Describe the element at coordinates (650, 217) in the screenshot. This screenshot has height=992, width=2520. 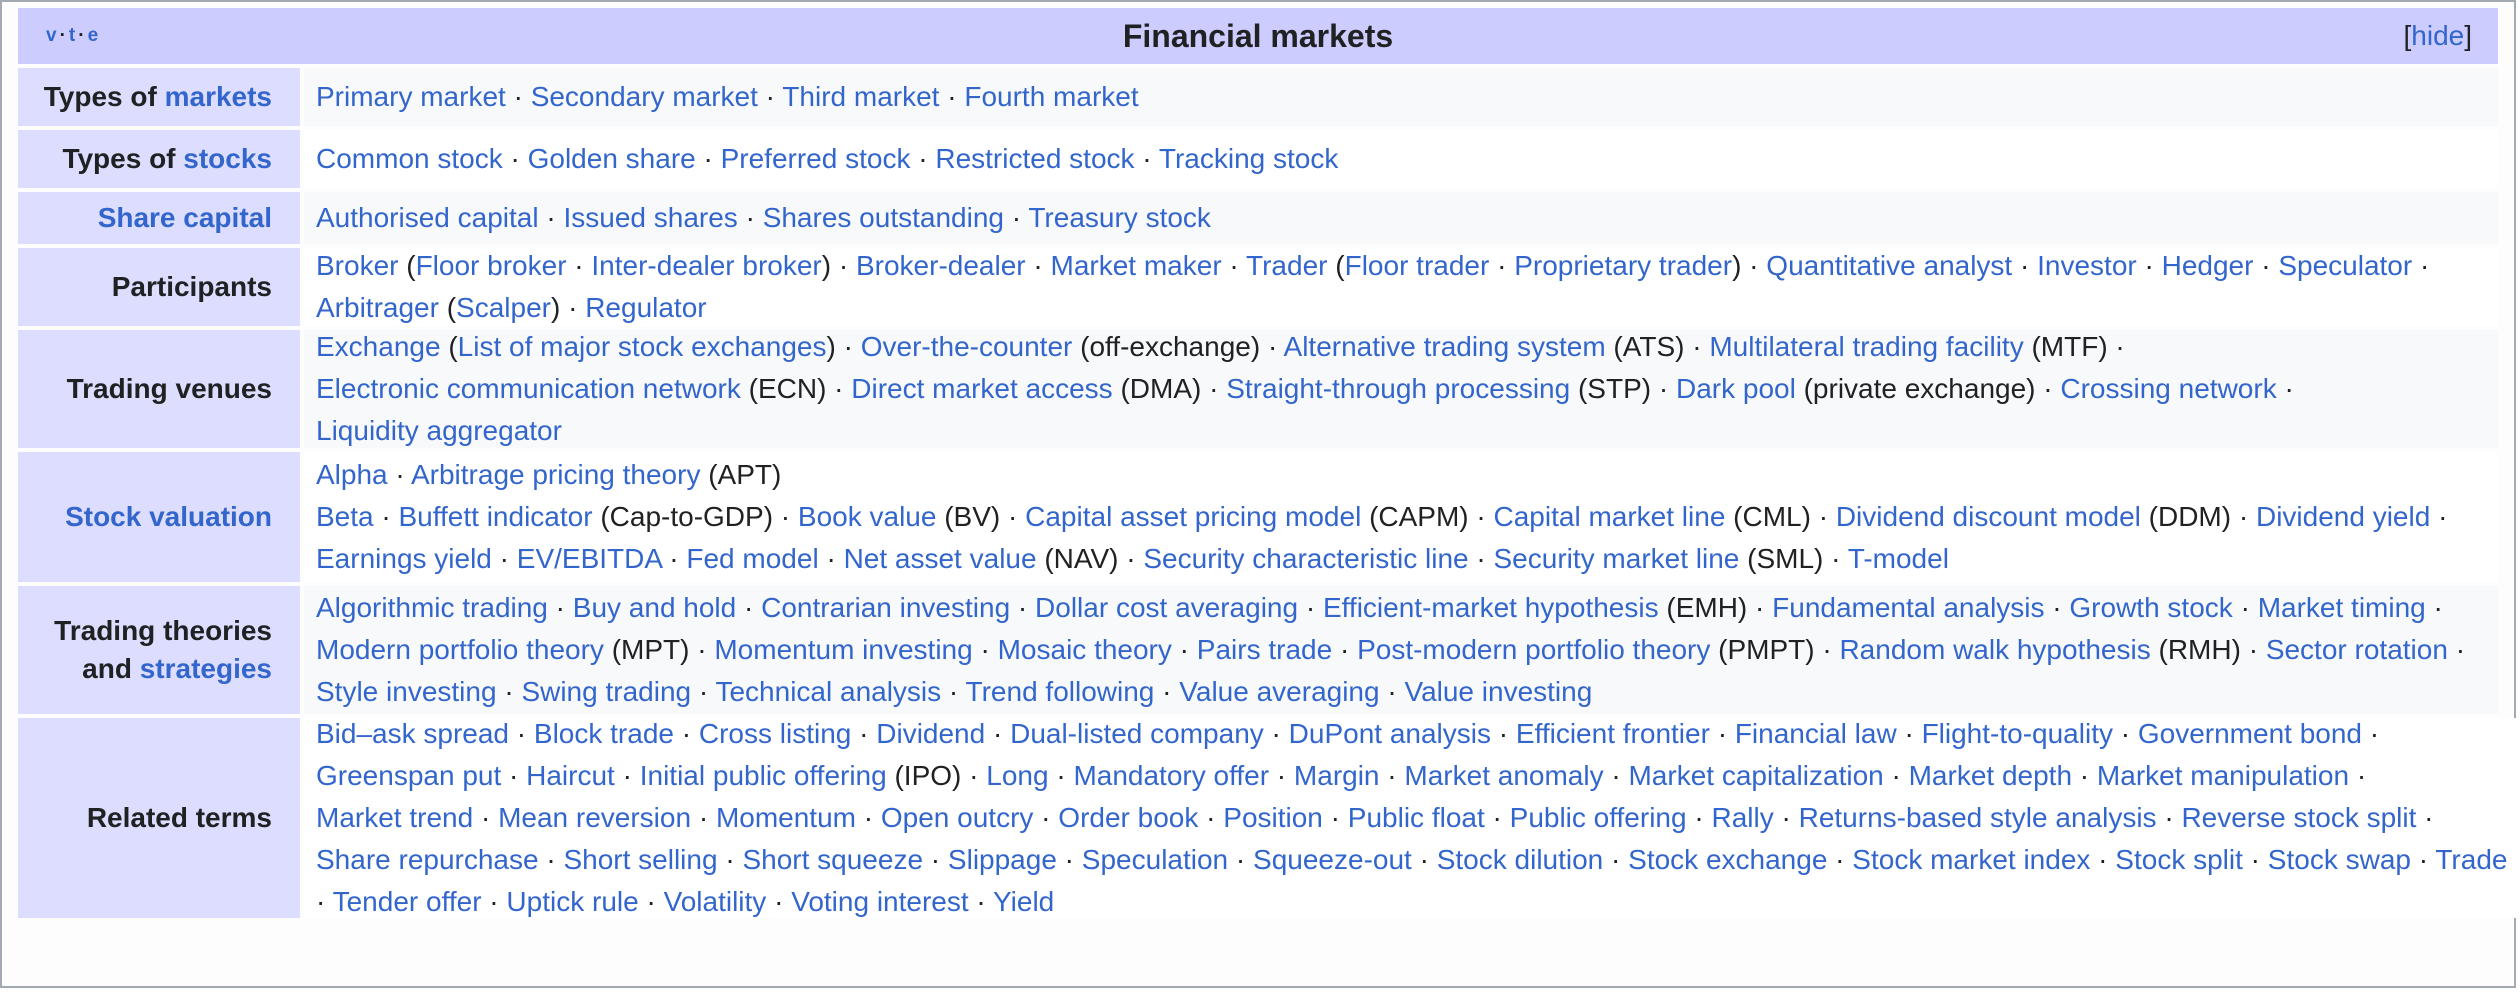
I see `list-item-link: Issued shares` at that location.